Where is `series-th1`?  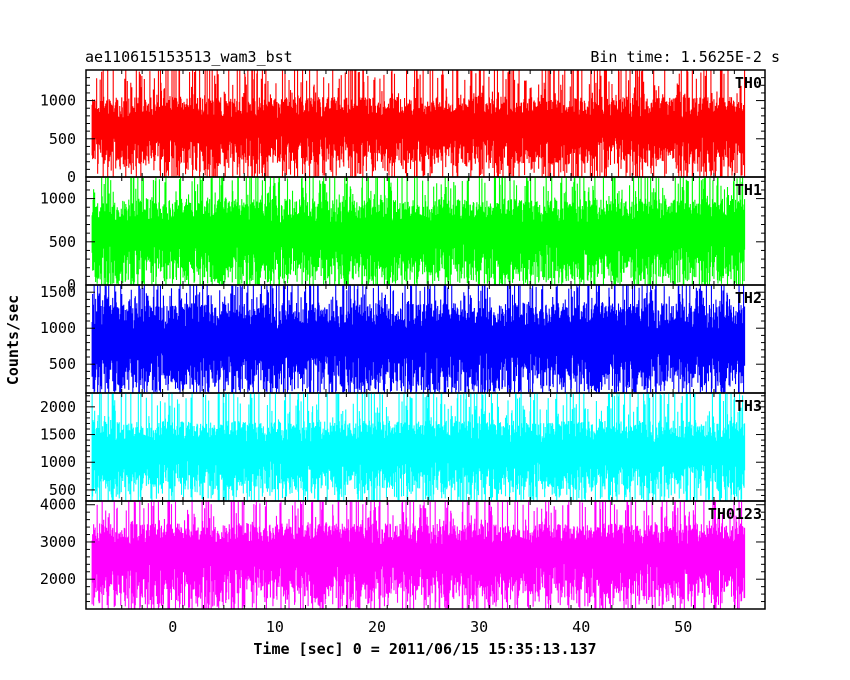 series-th1 is located at coordinates (418, 231).